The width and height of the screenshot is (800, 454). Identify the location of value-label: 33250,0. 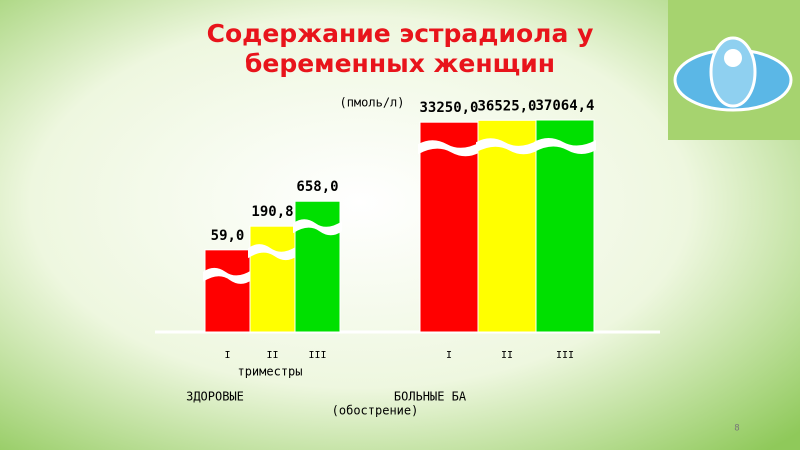
(448, 108).